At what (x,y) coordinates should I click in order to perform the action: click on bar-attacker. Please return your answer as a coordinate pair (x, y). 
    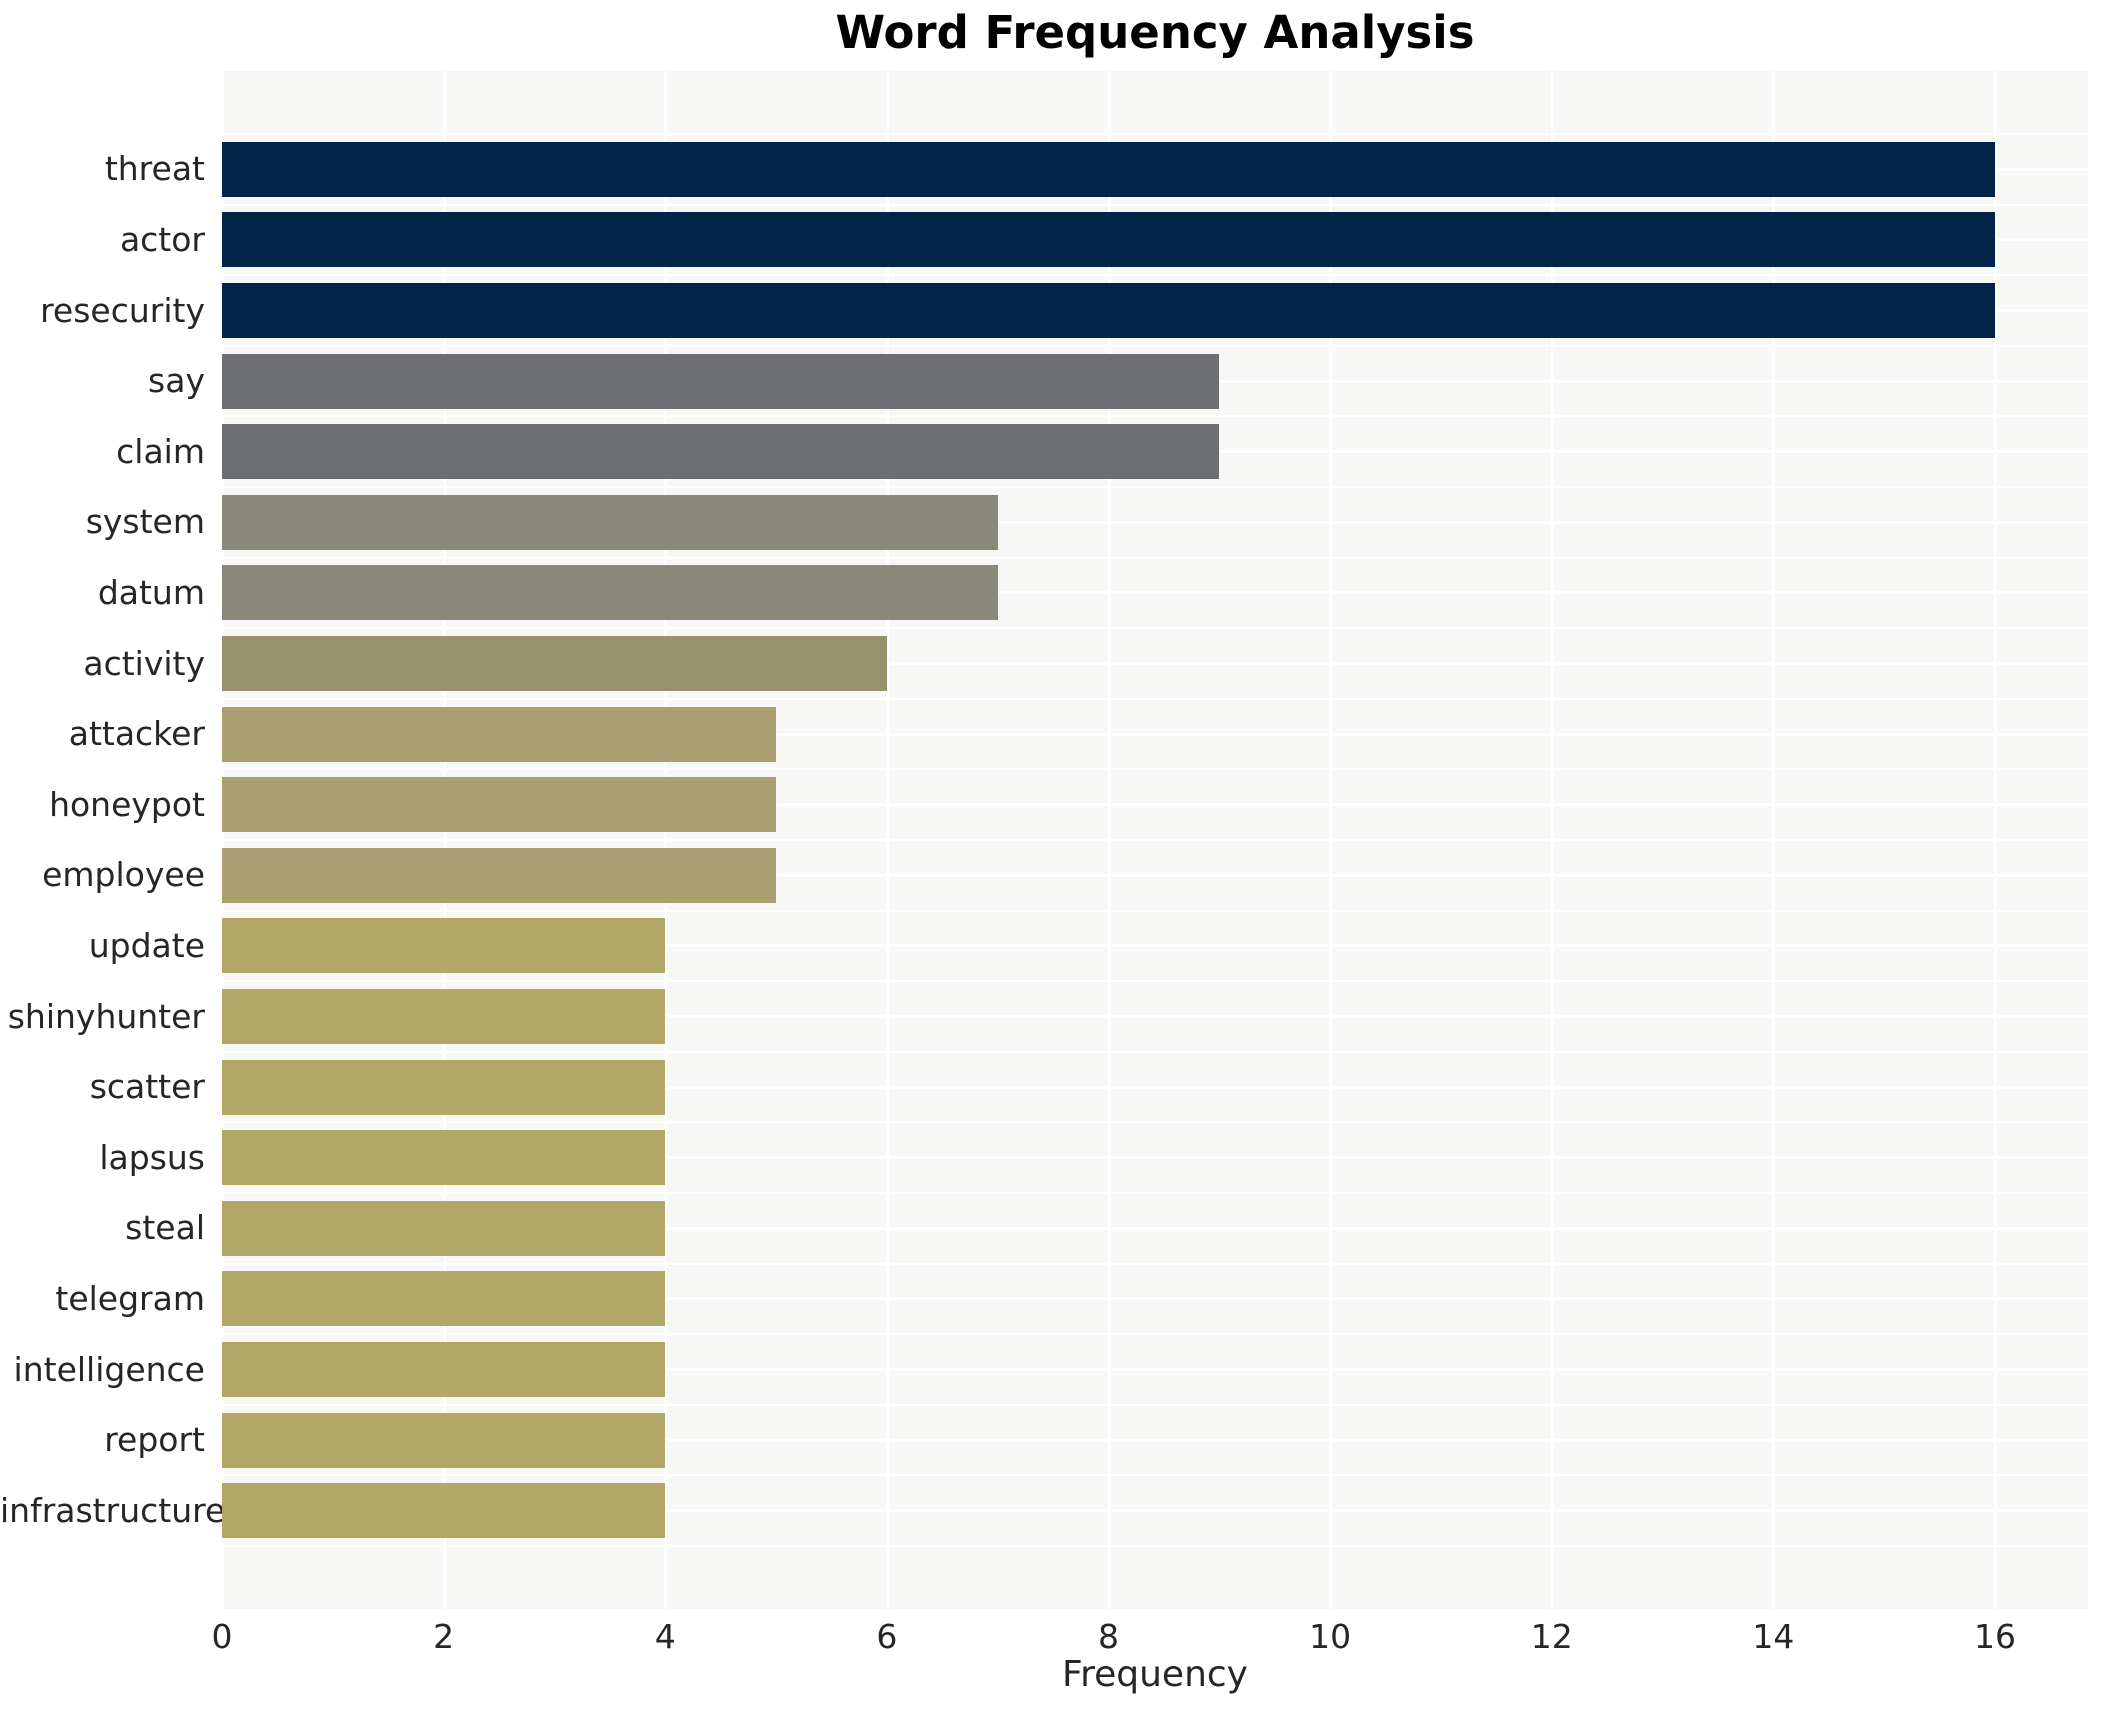
    Looking at the image, I should click on (499, 734).